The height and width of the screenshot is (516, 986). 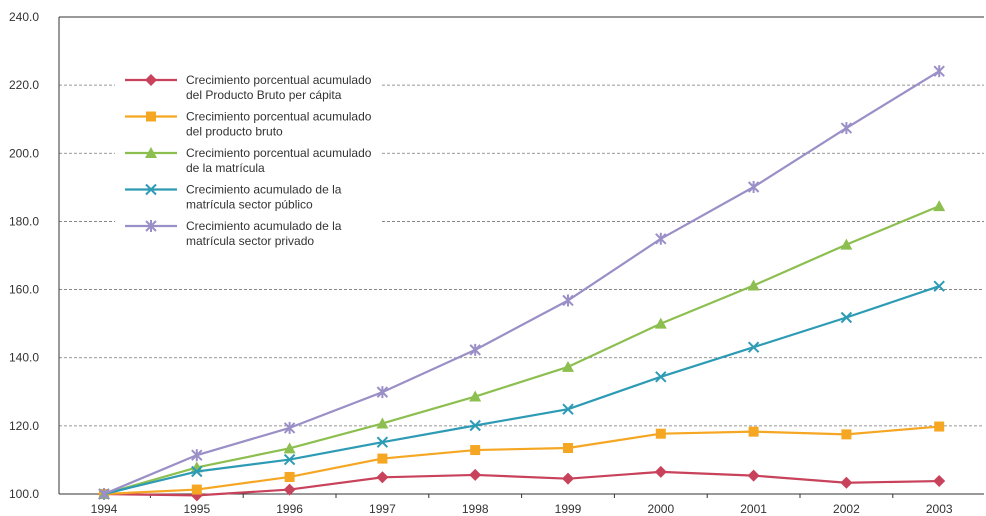 What do you see at coordinates (225, 168) in the screenshot?
I see `legend-label: de la matrícula` at bounding box center [225, 168].